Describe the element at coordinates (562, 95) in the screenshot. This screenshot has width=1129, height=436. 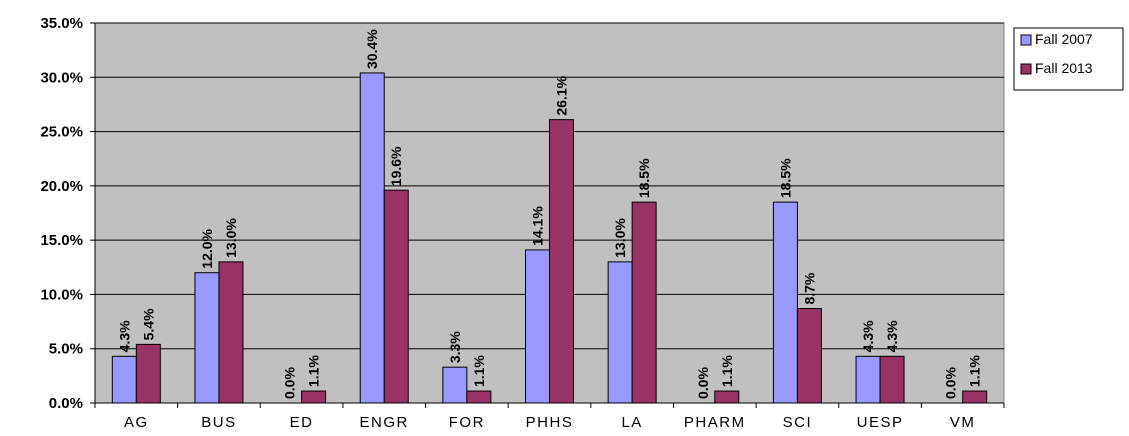
I see `data-label: 26.1%` at that location.